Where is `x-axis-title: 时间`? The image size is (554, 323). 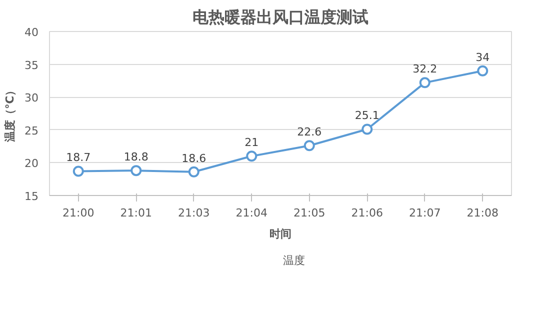
x-axis-title: 时间 is located at coordinates (281, 234).